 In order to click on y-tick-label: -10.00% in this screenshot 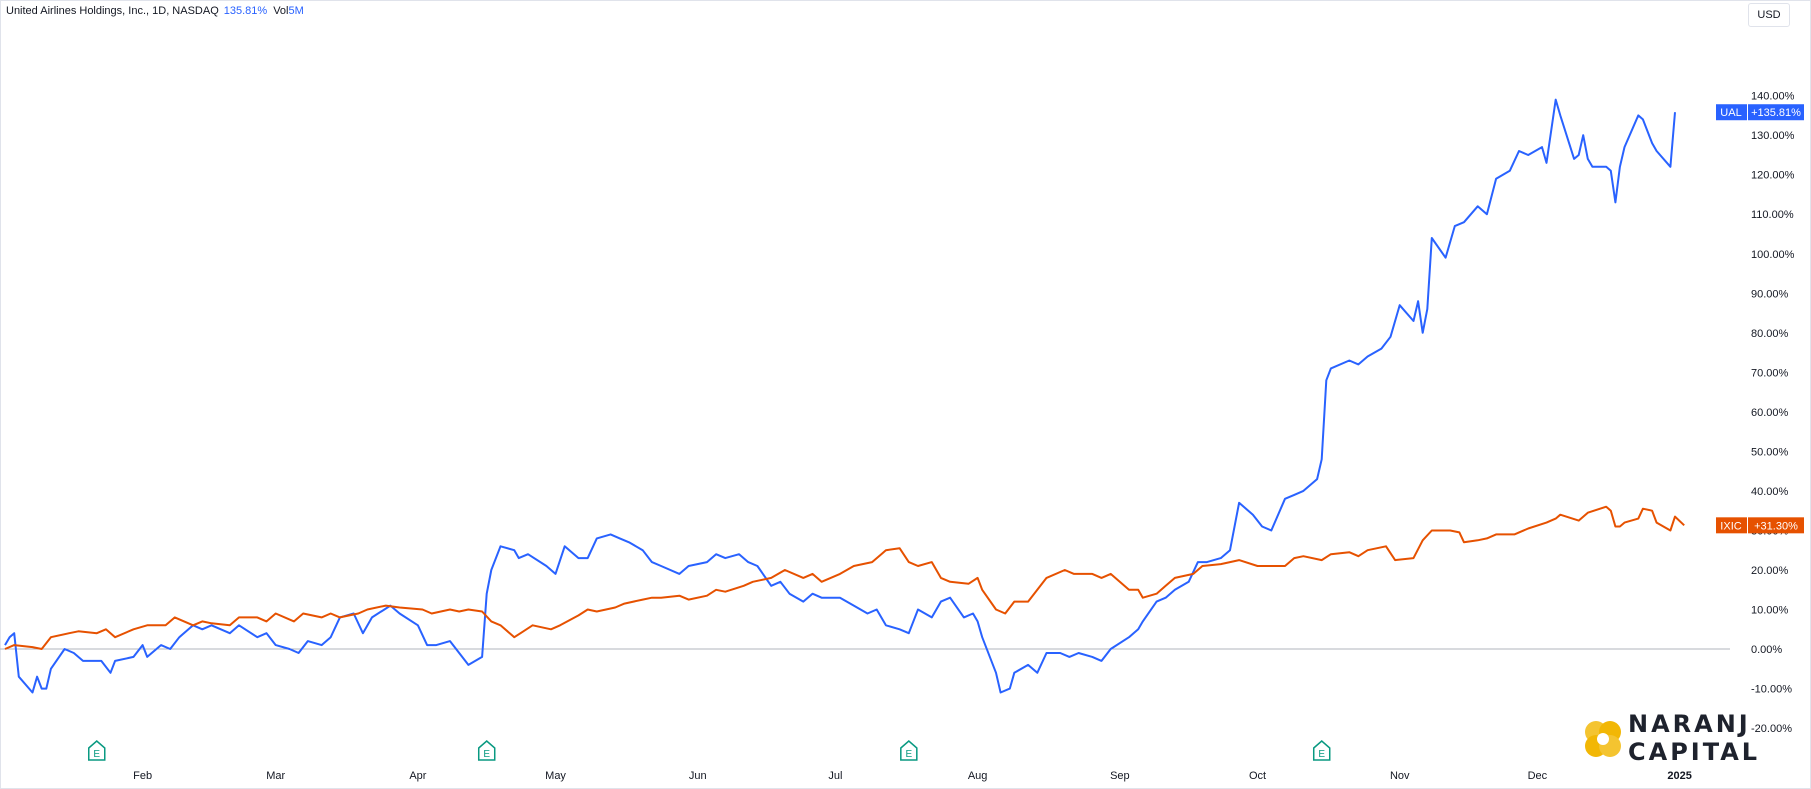, I will do `click(1771, 690)`.